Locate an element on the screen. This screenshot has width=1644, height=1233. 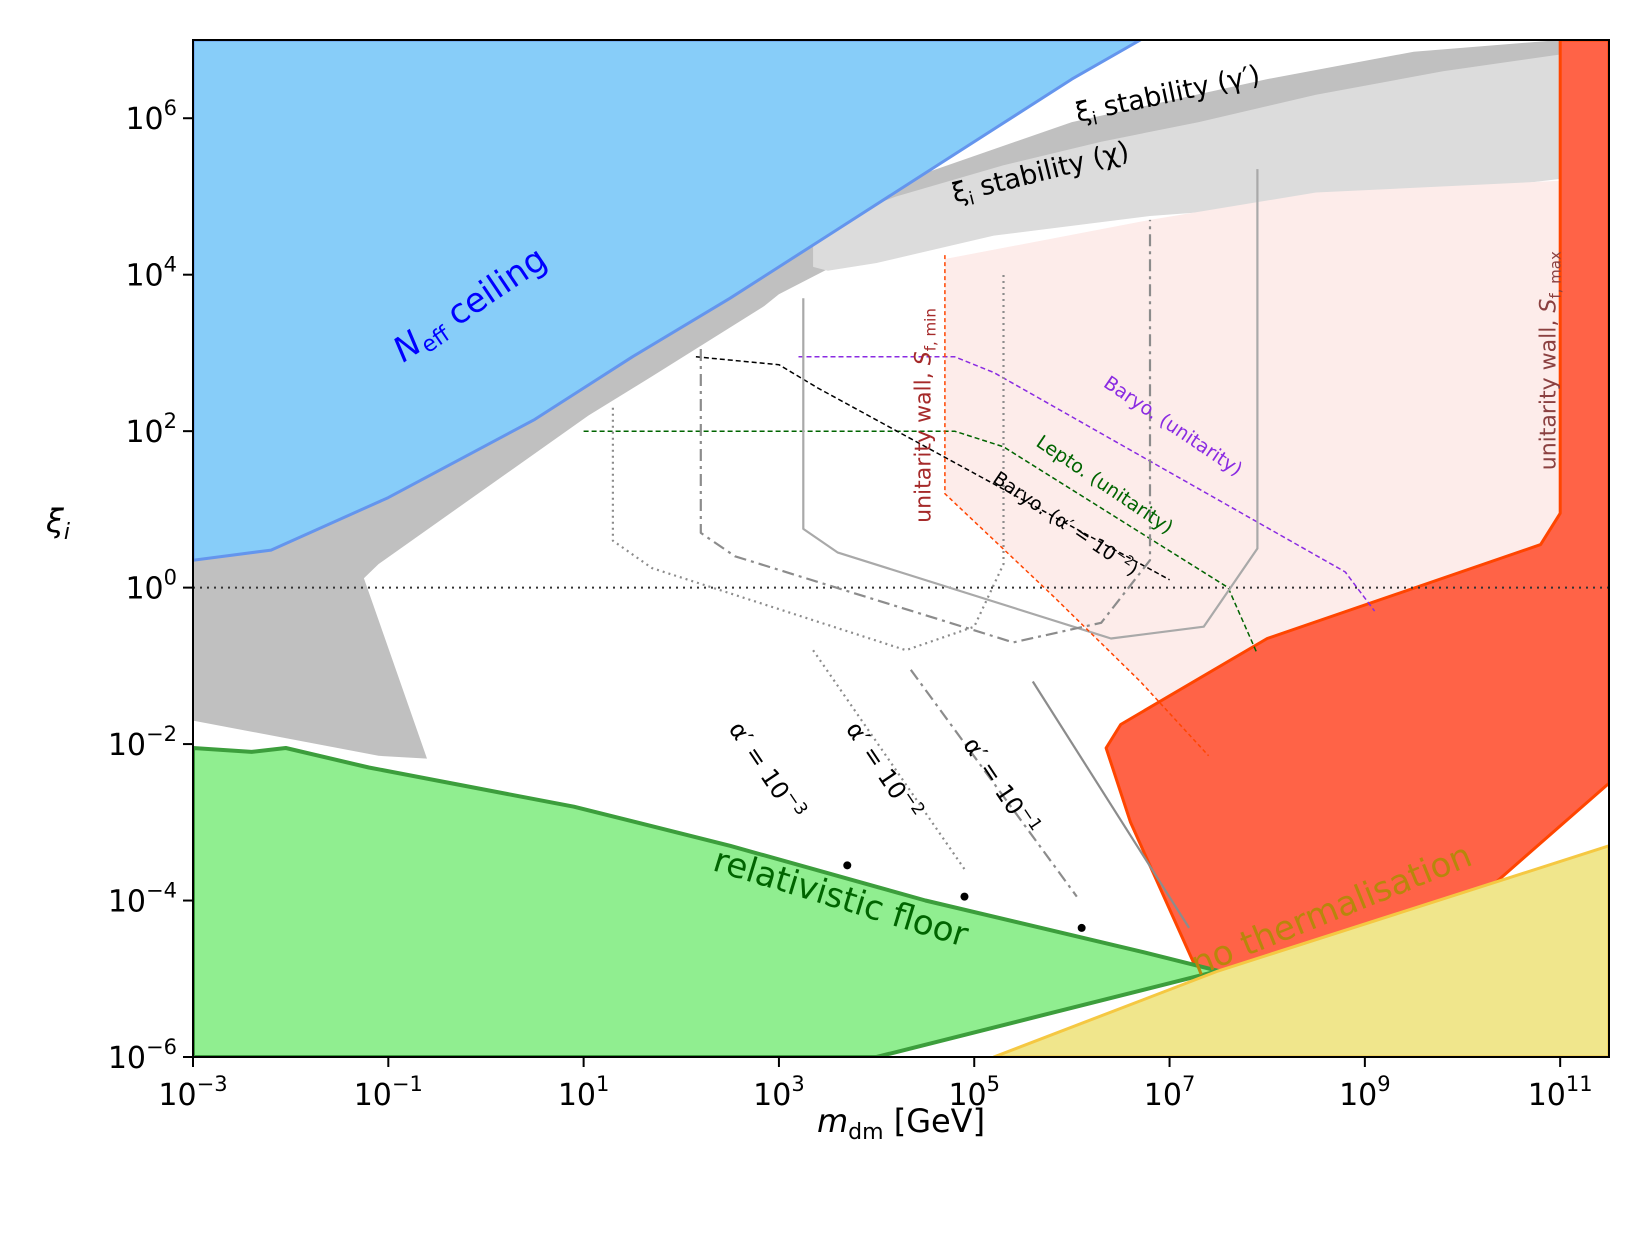
line-alpha-1e-2-tail is located at coordinates (993, 783).